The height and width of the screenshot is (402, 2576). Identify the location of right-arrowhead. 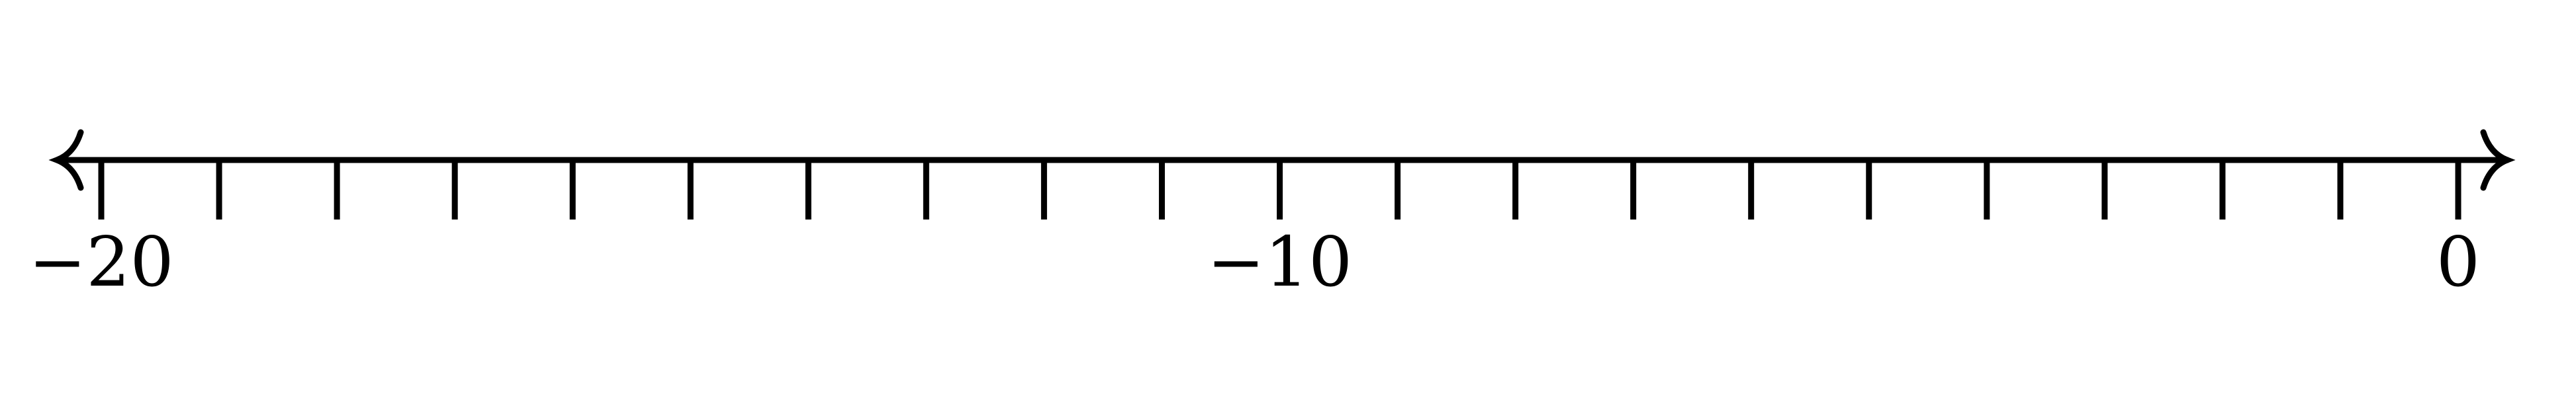
(2498, 160).